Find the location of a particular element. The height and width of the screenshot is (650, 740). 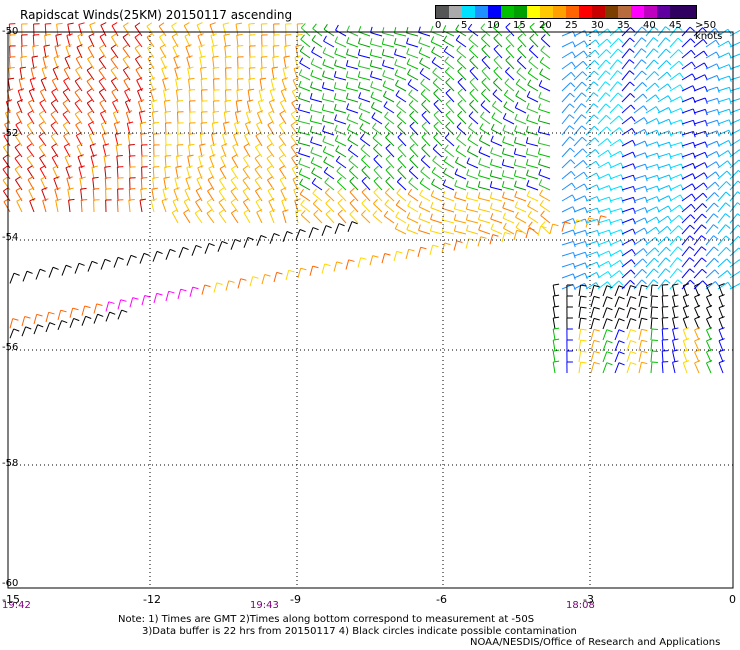

lat-label: -60 is located at coordinates (10, 583).